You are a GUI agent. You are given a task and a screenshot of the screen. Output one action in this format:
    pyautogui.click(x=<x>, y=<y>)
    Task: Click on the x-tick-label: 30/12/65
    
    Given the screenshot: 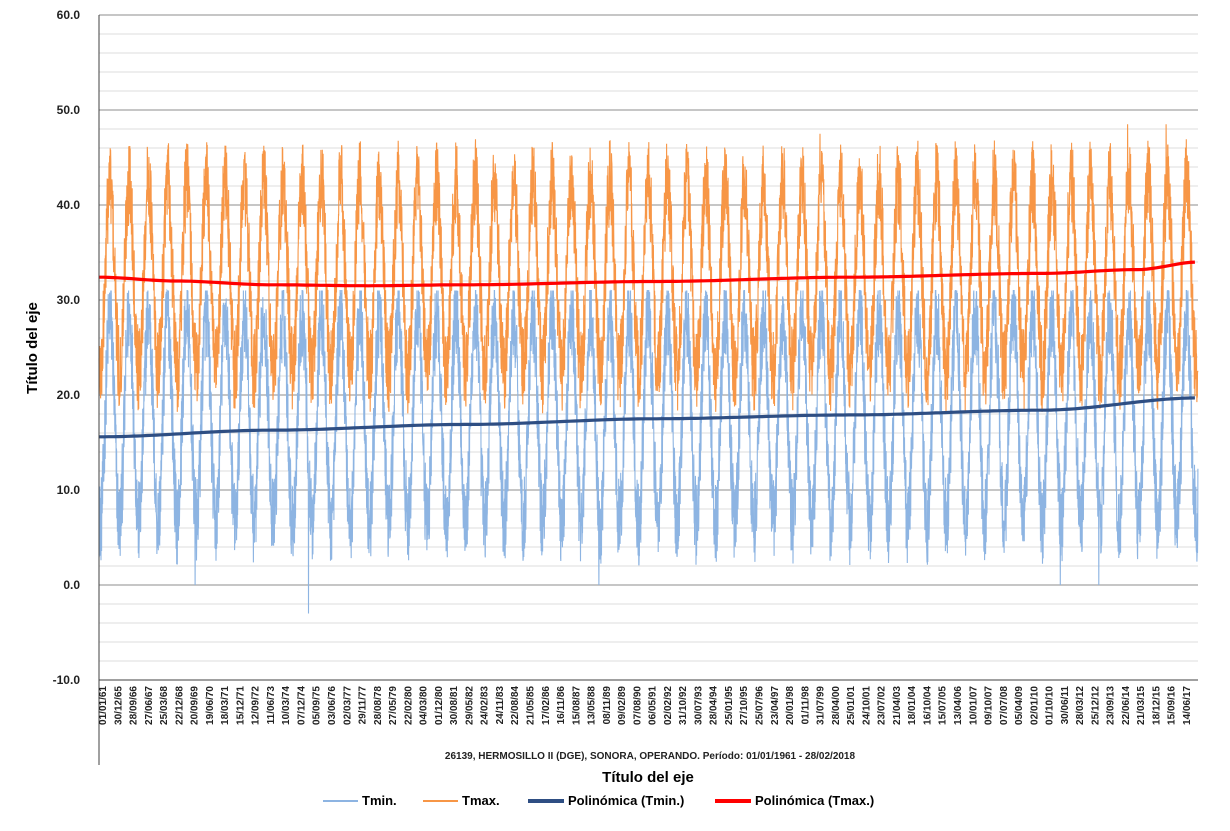 What is the action you would take?
    pyautogui.click(x=118, y=705)
    